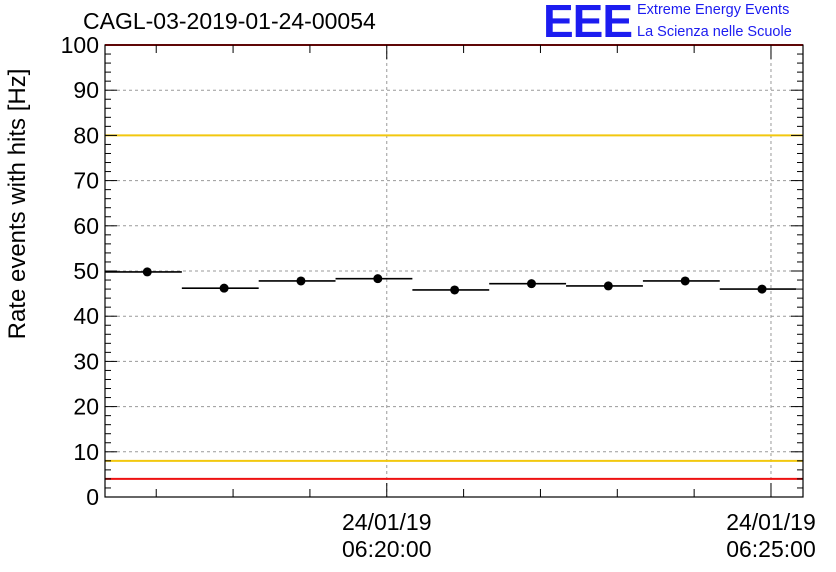 The height and width of the screenshot is (572, 836). I want to click on y-tick-label: 80, so click(86, 135).